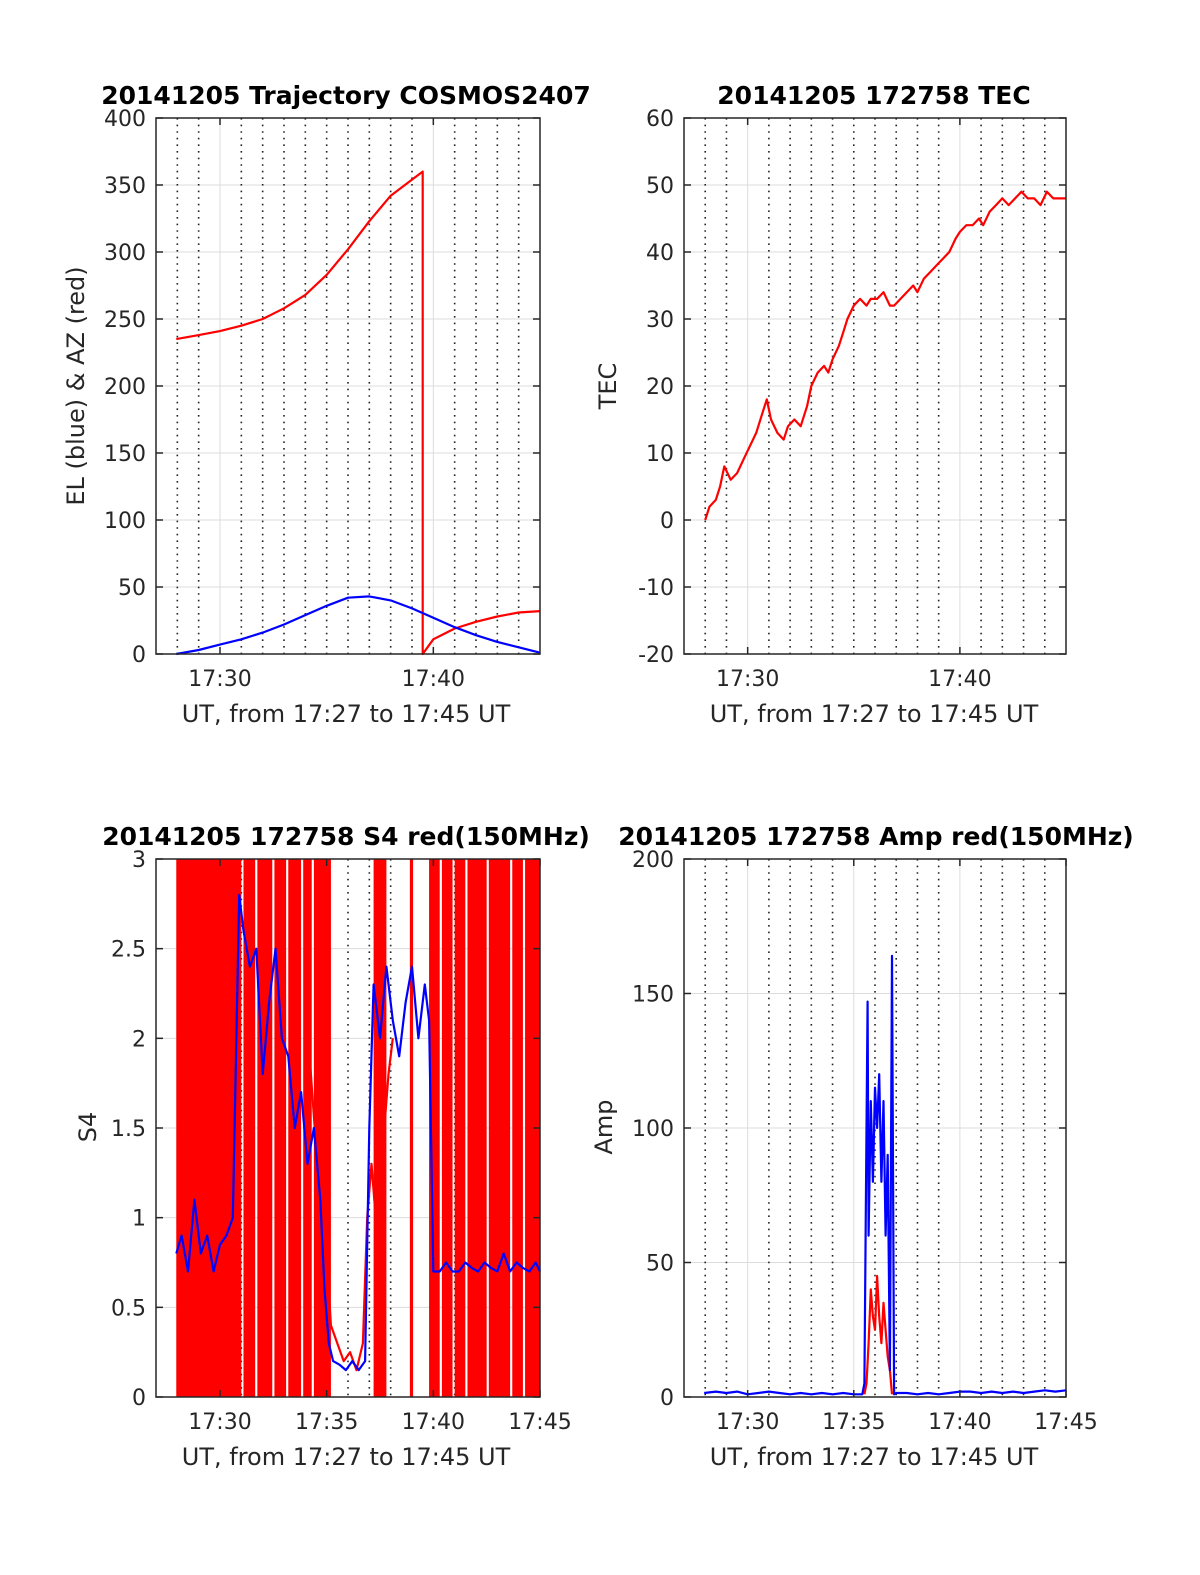 The image size is (1200, 1575). I want to click on trajectory-ytick-label: 400, so click(125, 119).